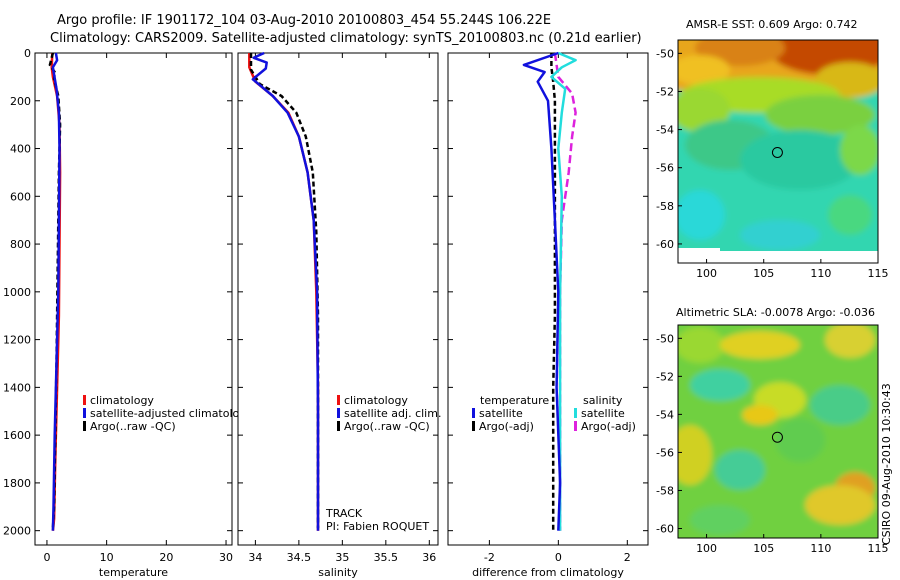  What do you see at coordinates (627, 557) in the screenshot?
I see `difference-x-tick-label: 2` at bounding box center [627, 557].